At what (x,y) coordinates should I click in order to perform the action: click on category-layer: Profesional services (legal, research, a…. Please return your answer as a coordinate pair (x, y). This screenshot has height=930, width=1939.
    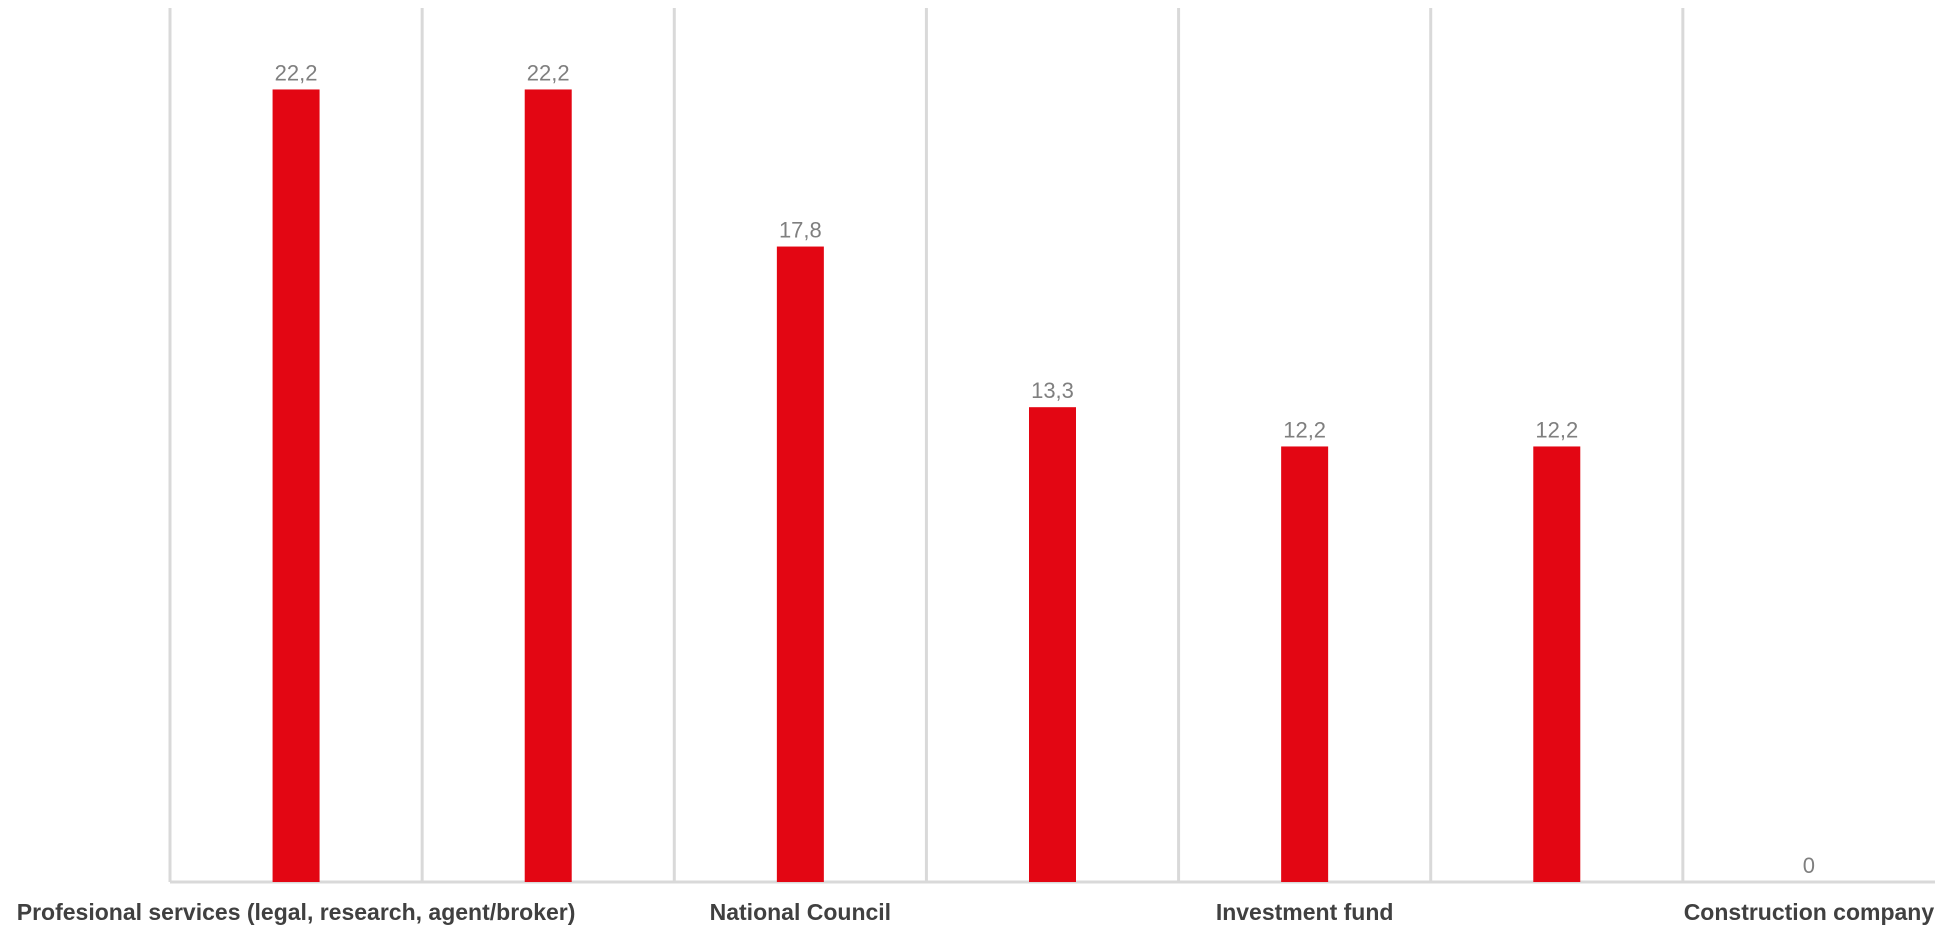
    Looking at the image, I should click on (976, 912).